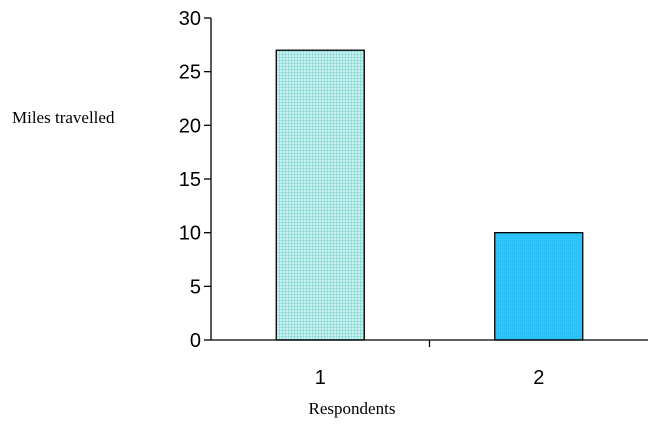  What do you see at coordinates (320, 378) in the screenshot?
I see `x-tick-label: 1` at bounding box center [320, 378].